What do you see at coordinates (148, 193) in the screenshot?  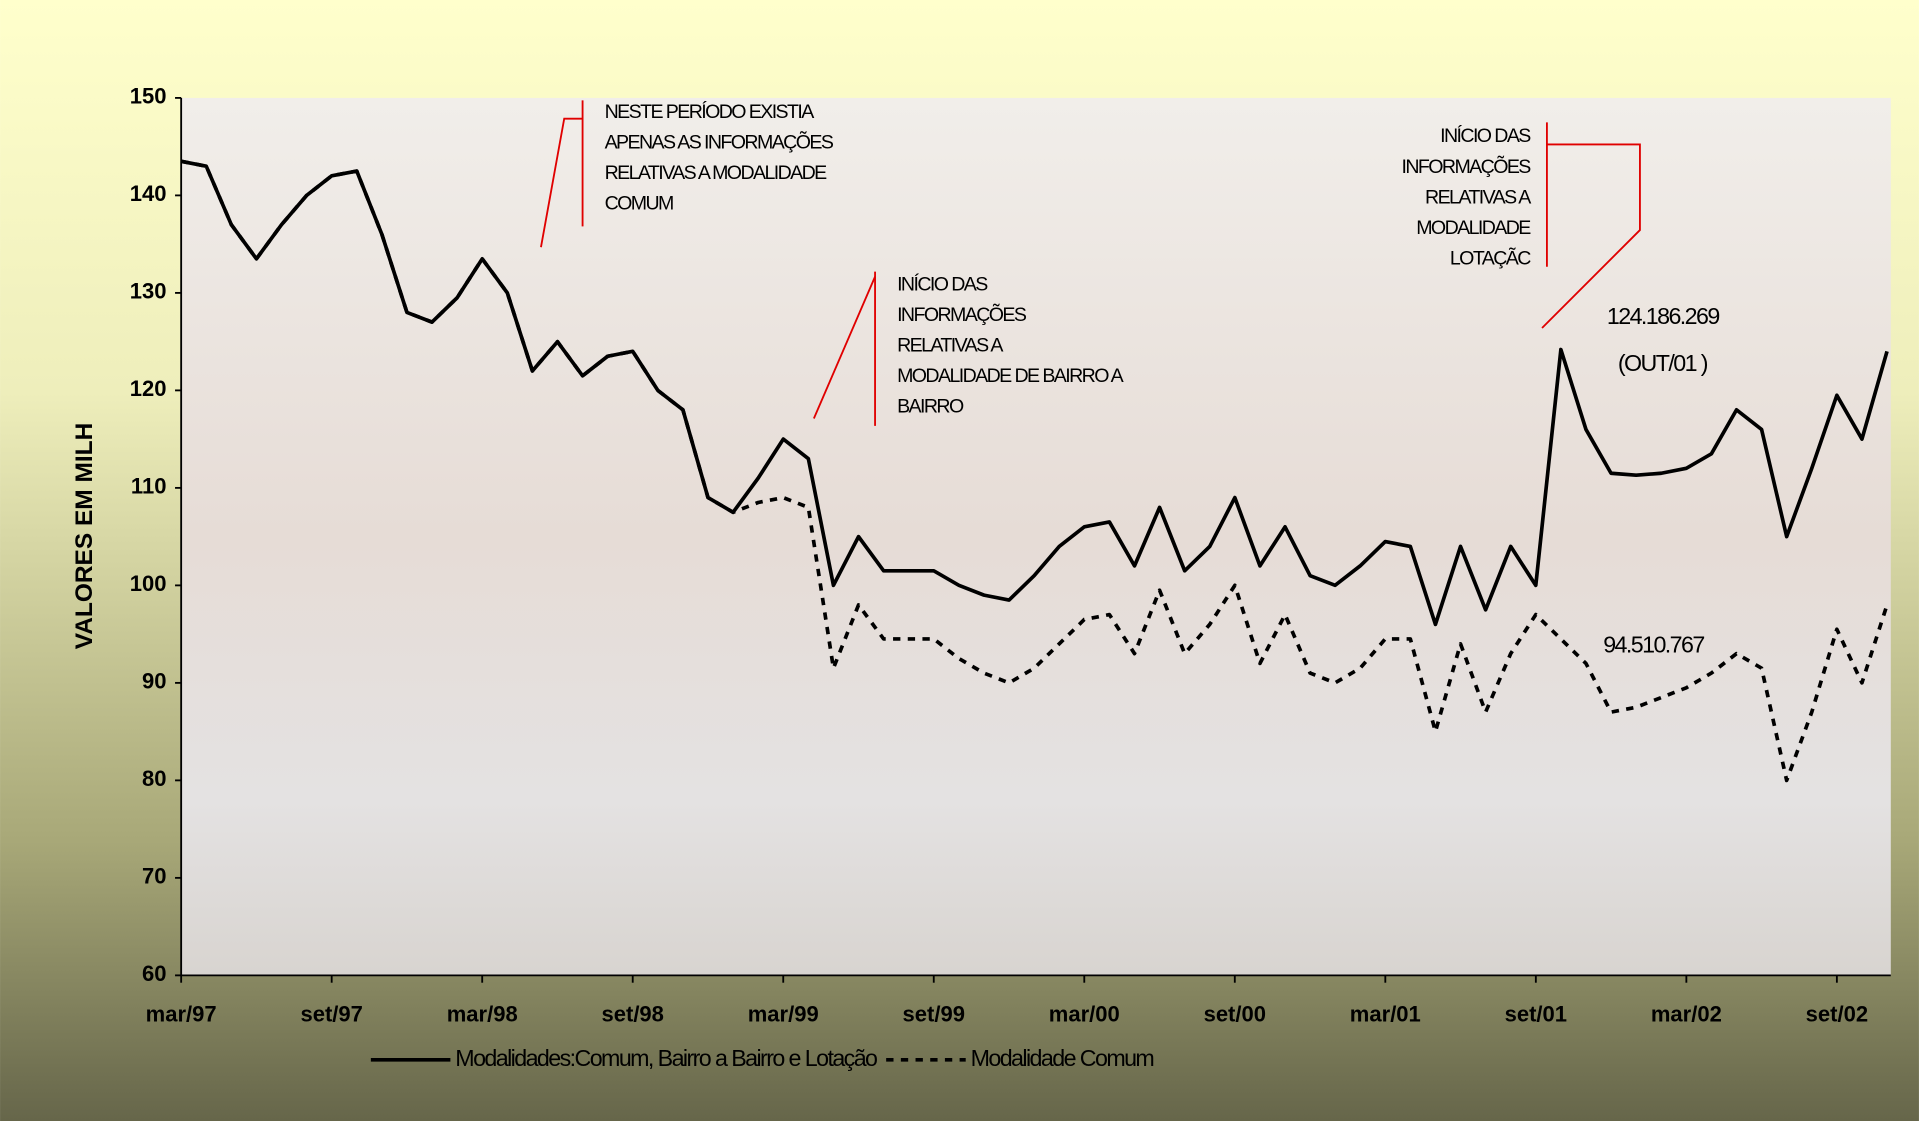 I see `y-tick-label: 140` at bounding box center [148, 193].